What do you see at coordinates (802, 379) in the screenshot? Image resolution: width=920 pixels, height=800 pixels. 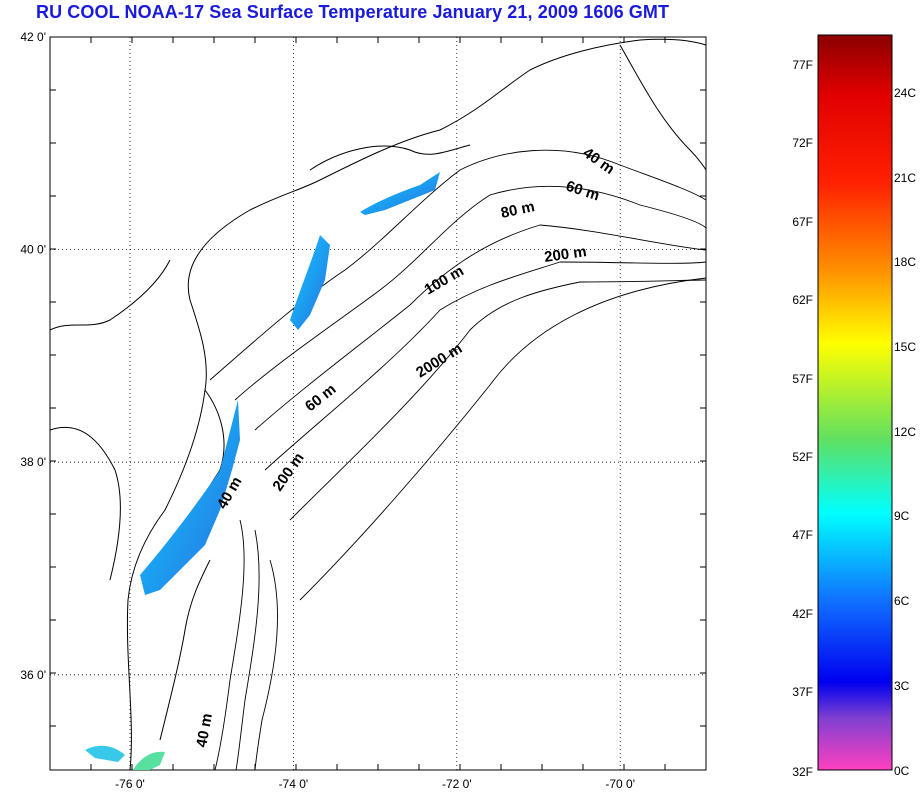 I see `colorbar-fahrenheit-label: 57F` at bounding box center [802, 379].